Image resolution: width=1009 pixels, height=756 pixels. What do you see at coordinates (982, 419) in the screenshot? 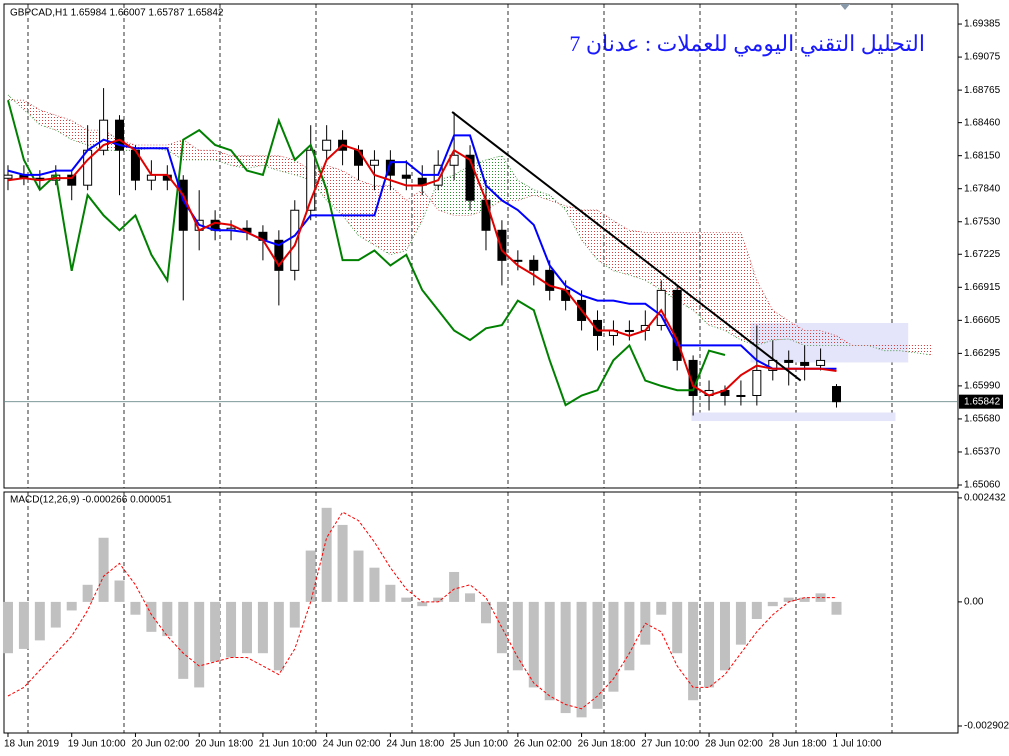
I see `y-tick-label: 1.65680` at bounding box center [982, 419].